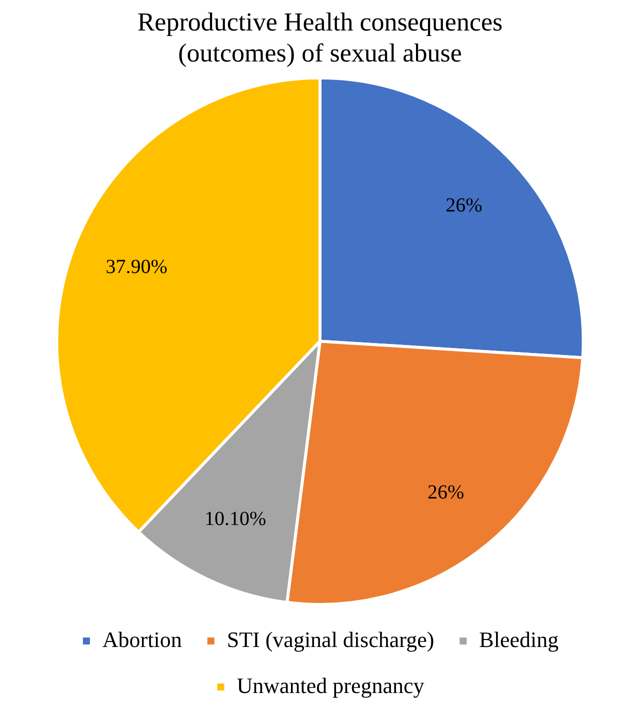 The image size is (640, 716). I want to click on chart-title: Reproductive Health consequences (outcomes) of sexual abuse, so click(320, 37).